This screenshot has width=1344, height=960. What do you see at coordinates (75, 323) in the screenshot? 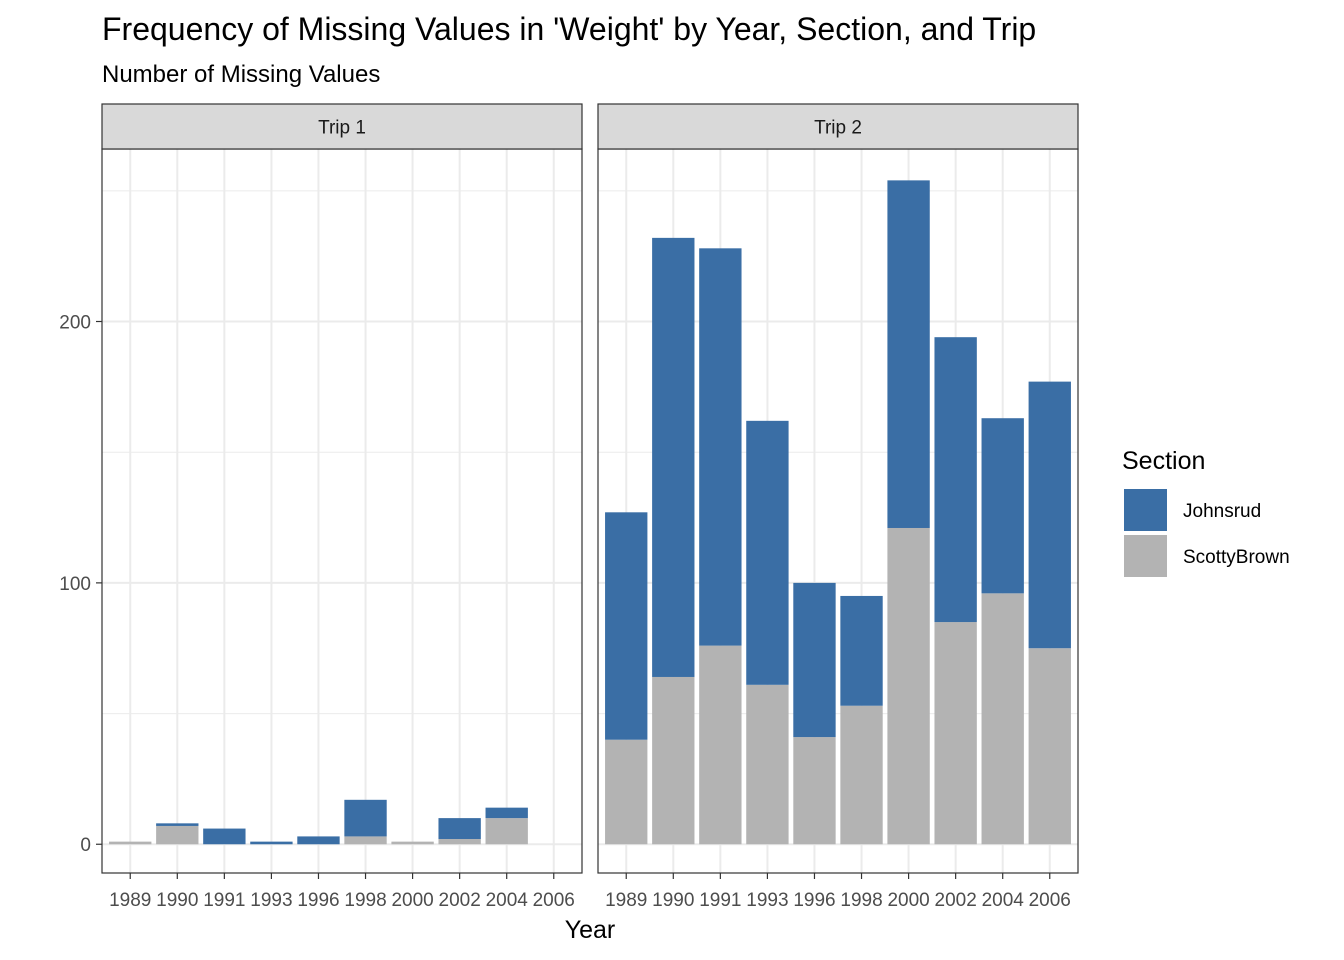
I see `y-tick-label: 200` at bounding box center [75, 323].